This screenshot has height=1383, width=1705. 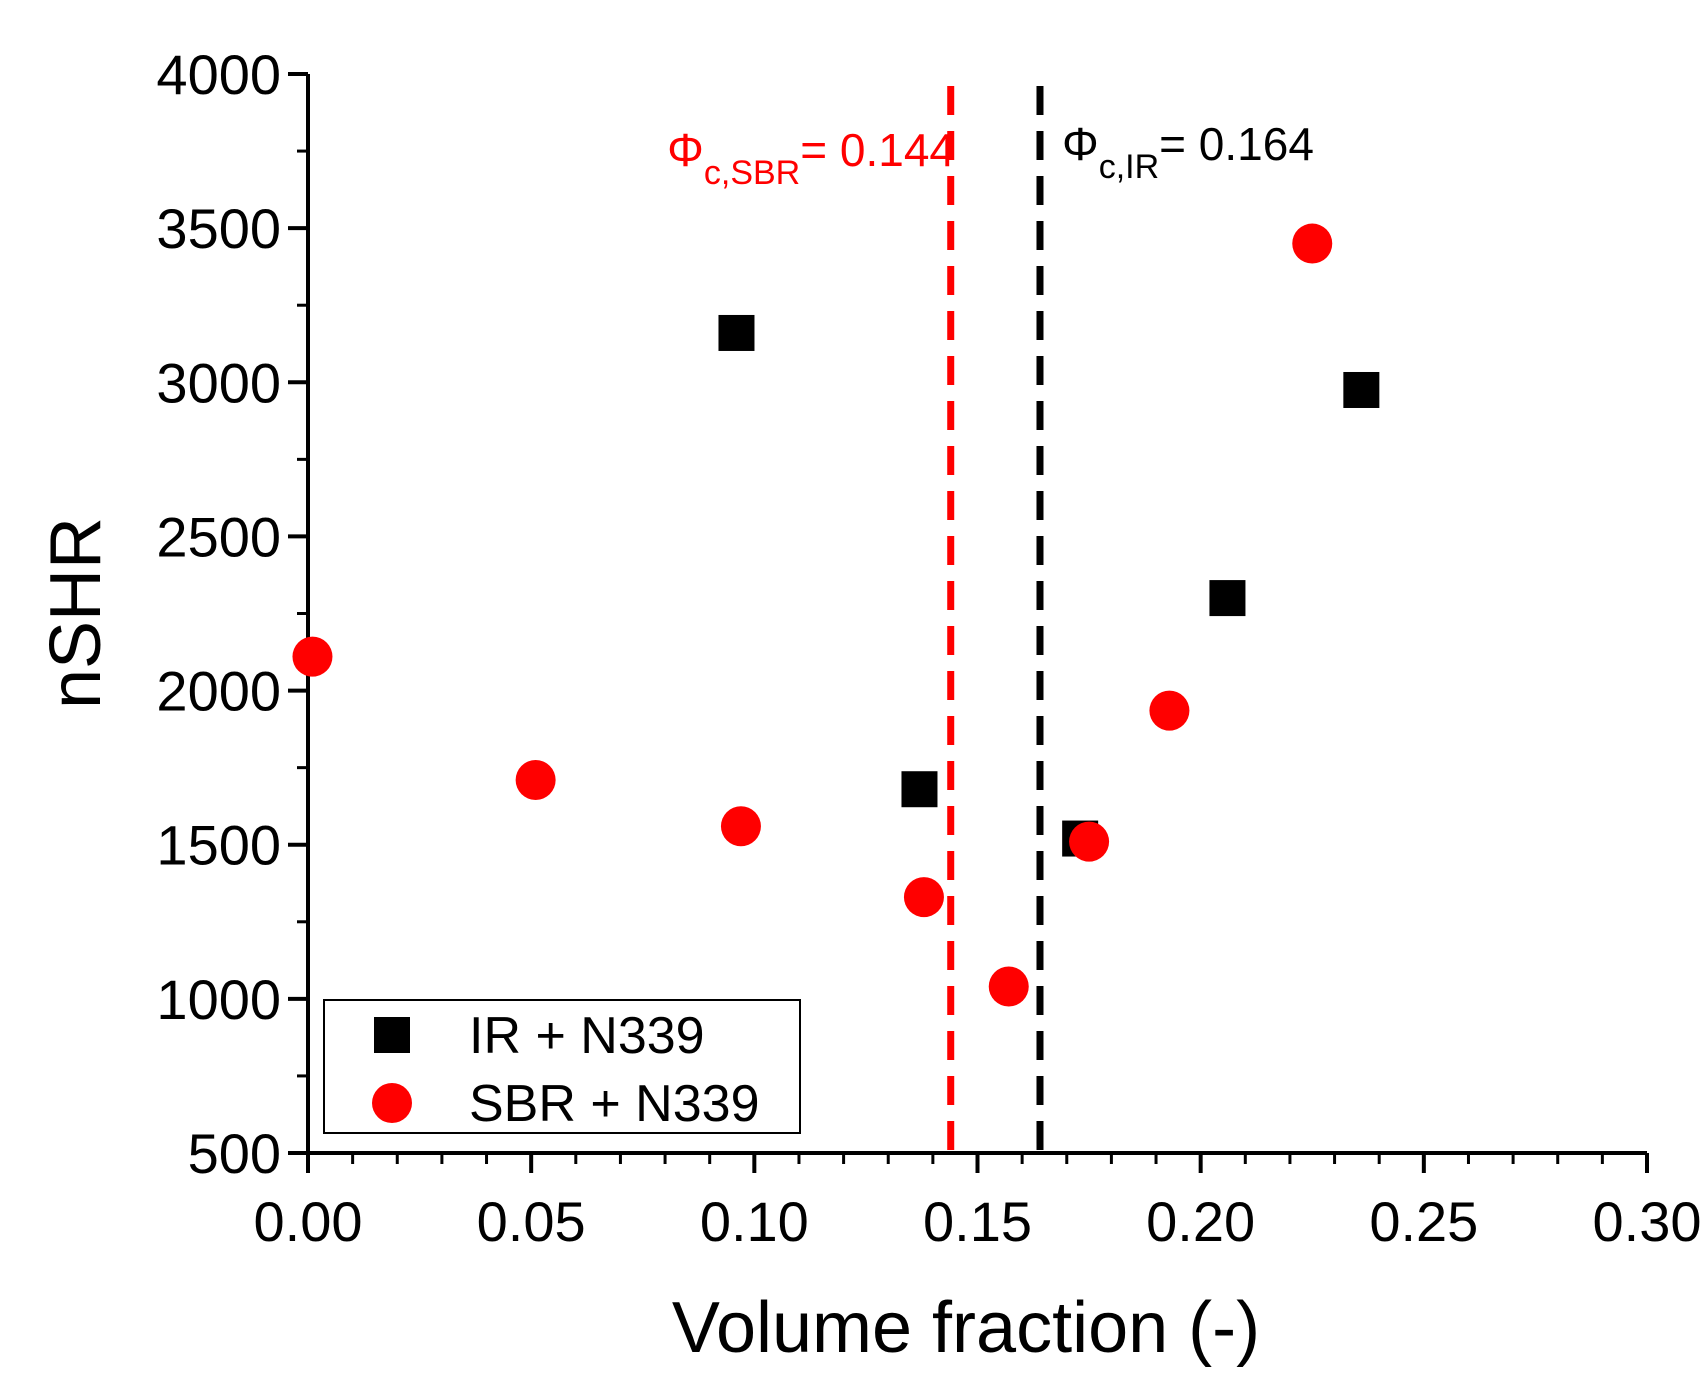 What do you see at coordinates (218, 382) in the screenshot?
I see `y-tick-label: 3000` at bounding box center [218, 382].